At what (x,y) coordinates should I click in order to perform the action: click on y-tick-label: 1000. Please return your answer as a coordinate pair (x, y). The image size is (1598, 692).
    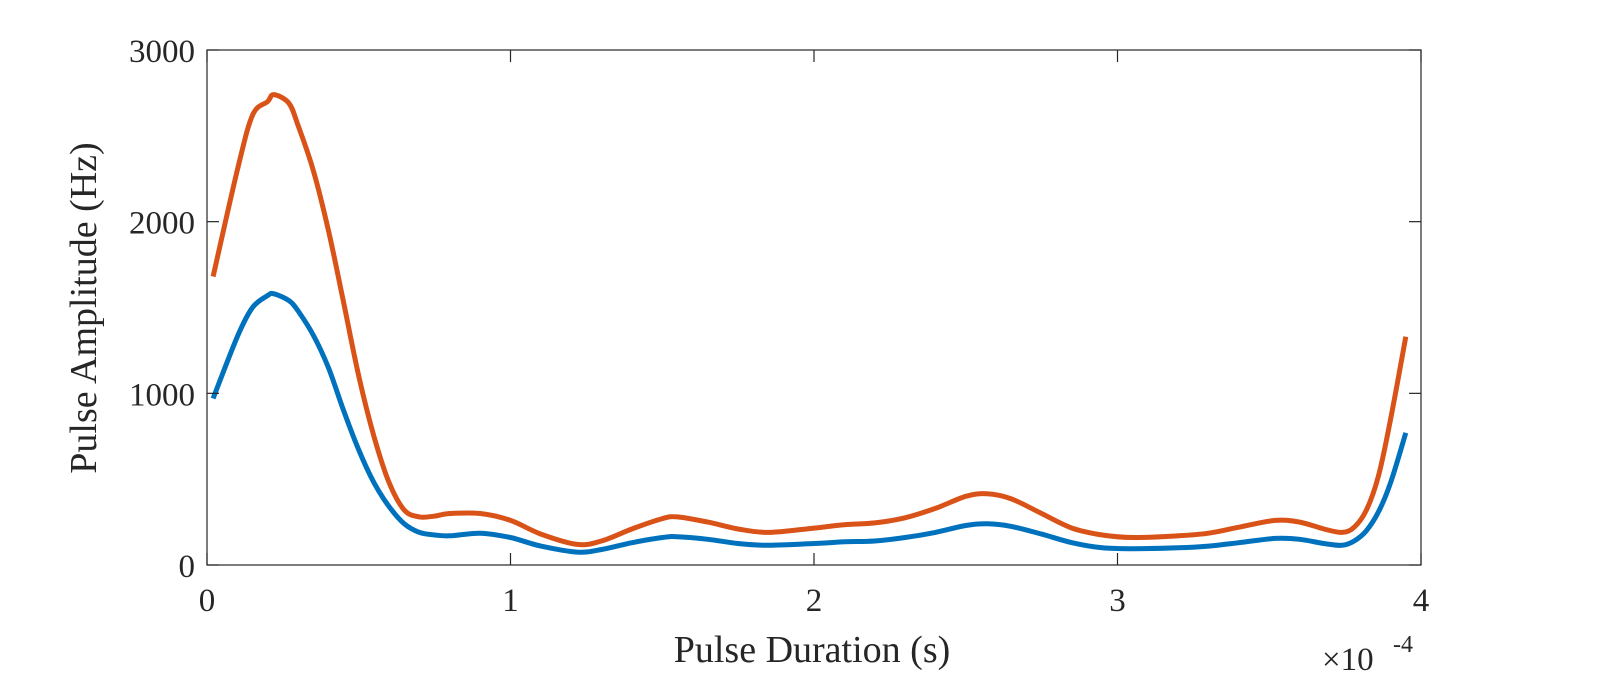
    Looking at the image, I should click on (162, 395).